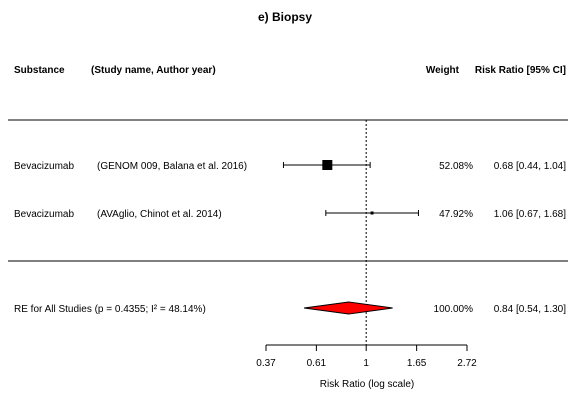  What do you see at coordinates (530, 214) in the screenshot?
I see `study-ci-label: 1.06 [0.67, 1.68]` at bounding box center [530, 214].